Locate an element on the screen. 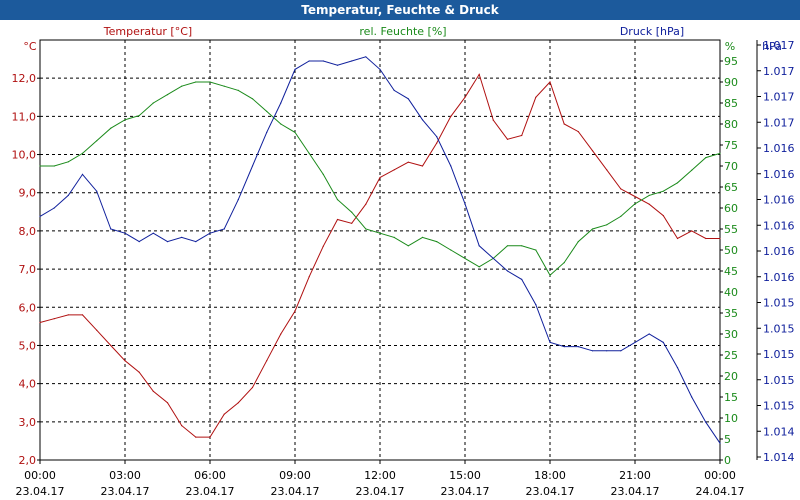  window-title-bar: Temperatur, Feuchte & Druck is located at coordinates (400, 10).